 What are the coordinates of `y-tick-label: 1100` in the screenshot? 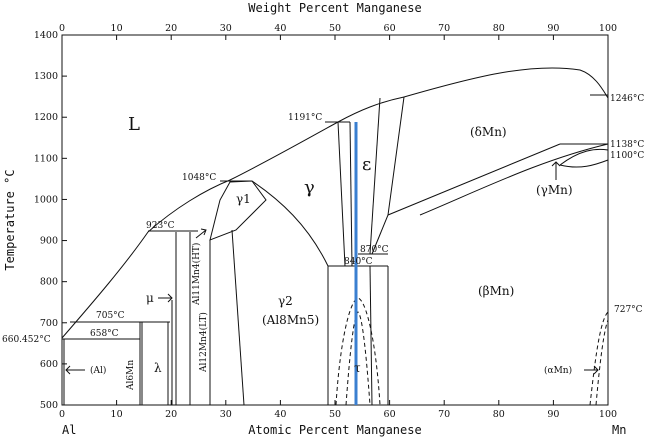 It's located at (46, 158).